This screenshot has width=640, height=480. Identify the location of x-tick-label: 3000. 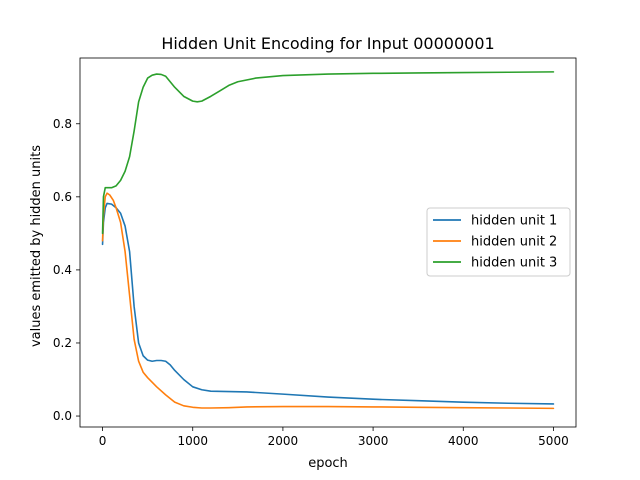
(373, 441).